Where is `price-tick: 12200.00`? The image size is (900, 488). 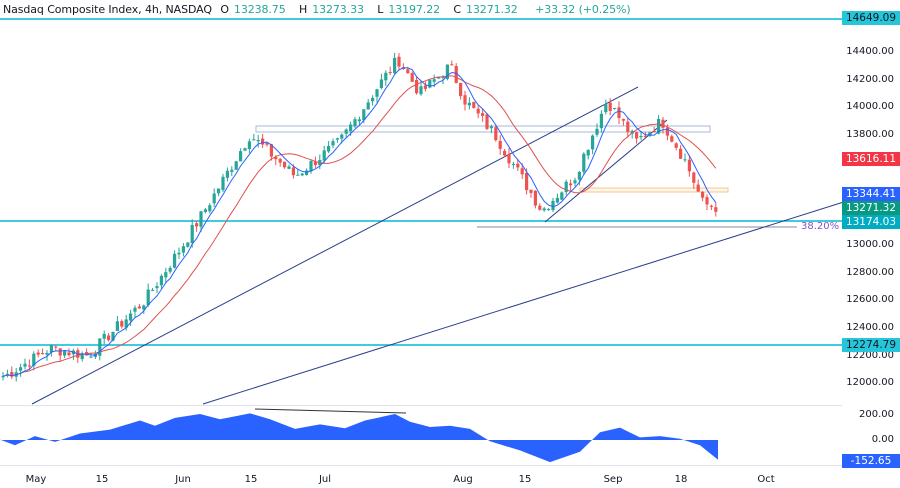 price-tick: 12200.00 is located at coordinates (870, 355).